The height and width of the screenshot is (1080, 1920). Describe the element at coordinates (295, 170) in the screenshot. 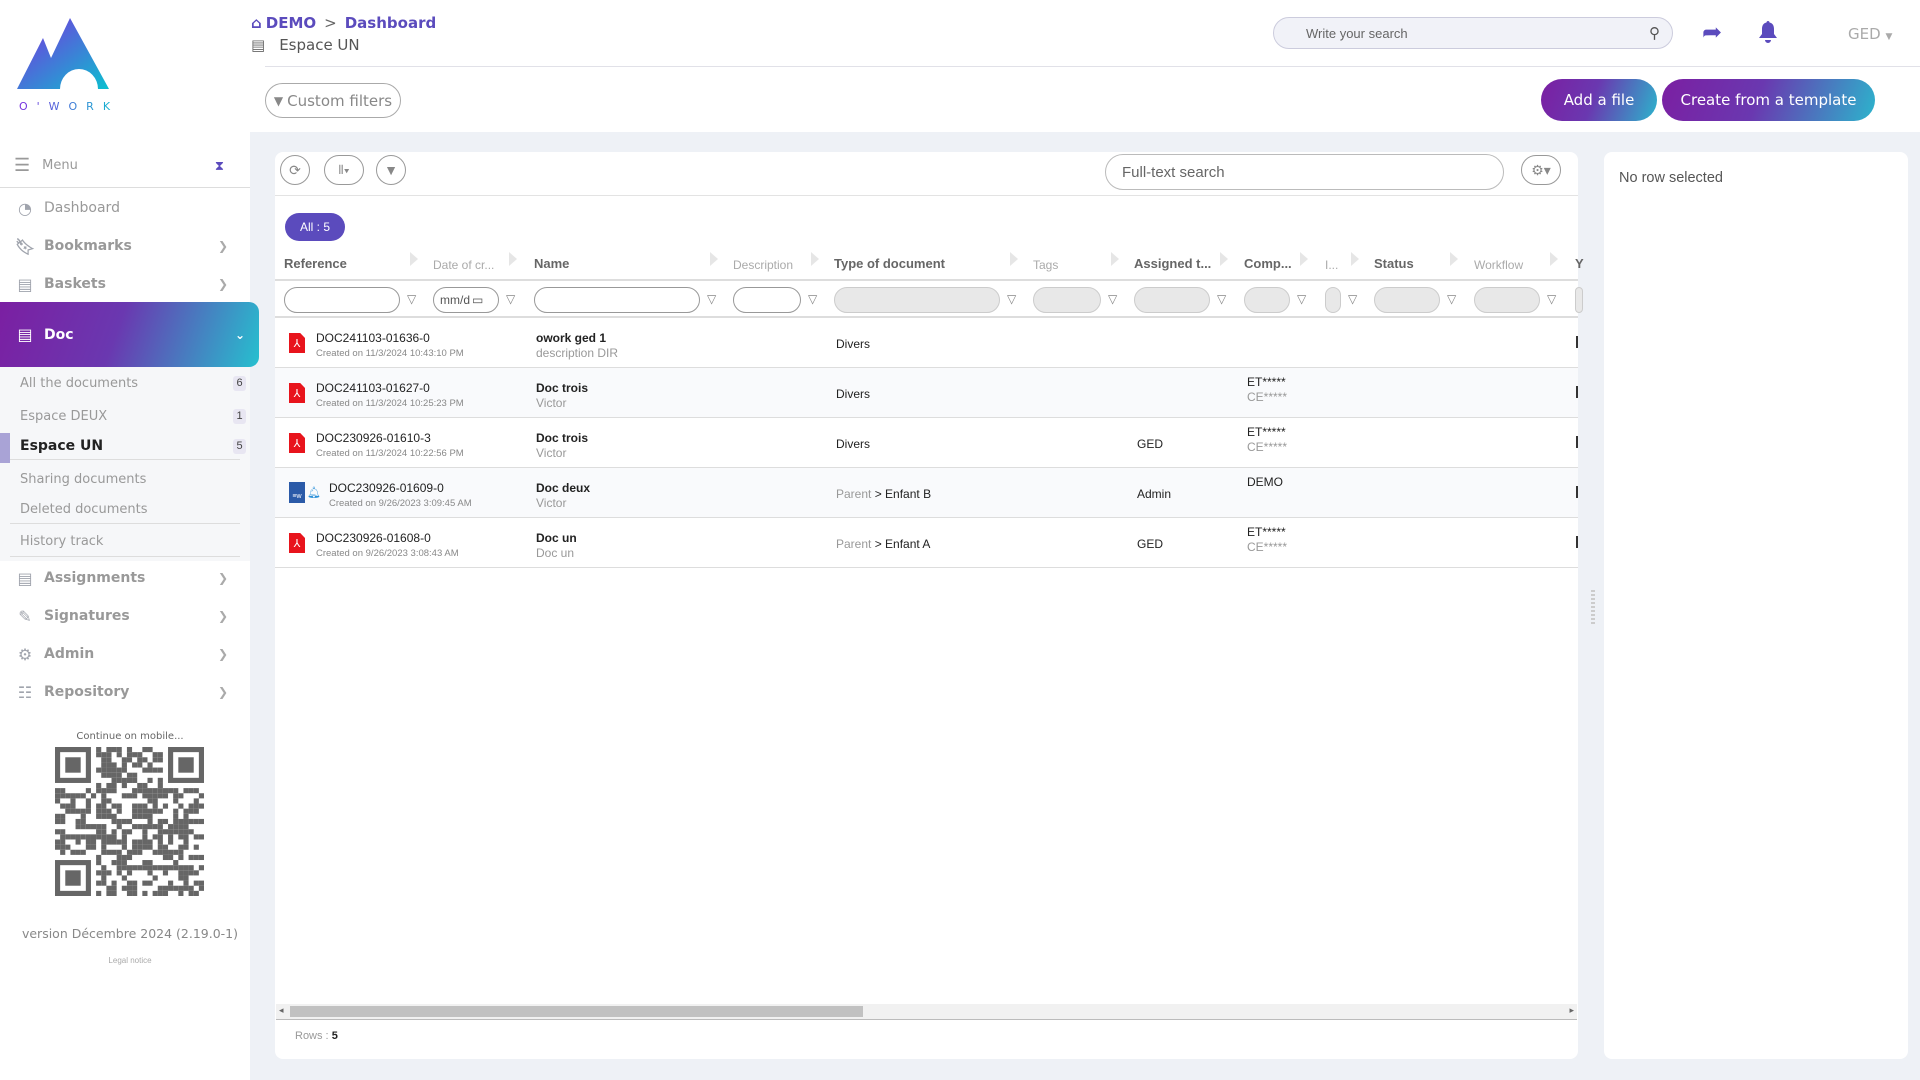

I see `refresh-button: ⟳` at that location.